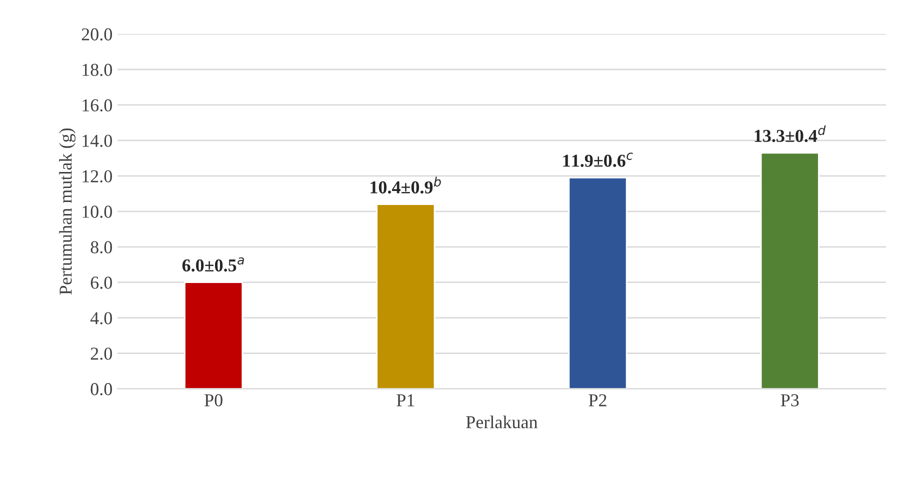 The width and height of the screenshot is (904, 486). What do you see at coordinates (101, 389) in the screenshot?
I see `y-tick-label: 0.0` at bounding box center [101, 389].